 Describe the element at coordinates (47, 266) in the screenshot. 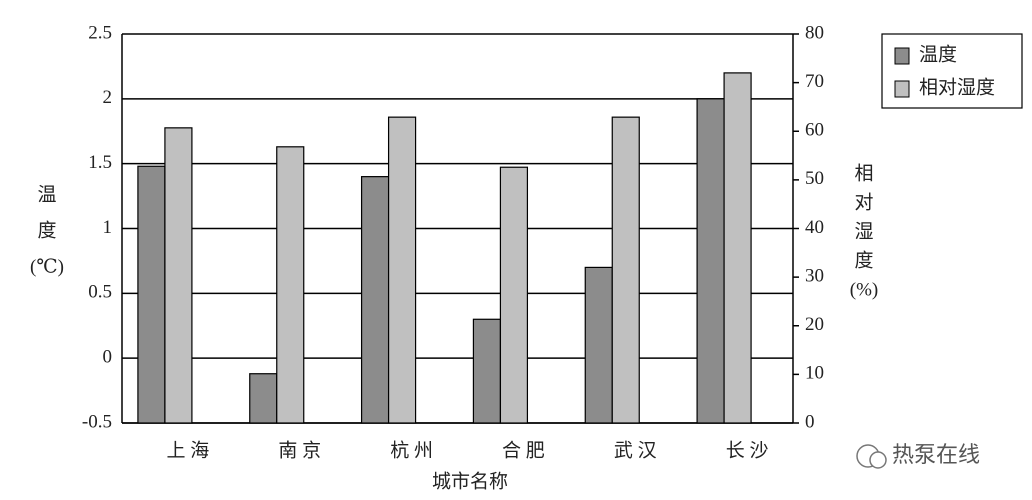

I see `y-axis-title: (℃)` at that location.